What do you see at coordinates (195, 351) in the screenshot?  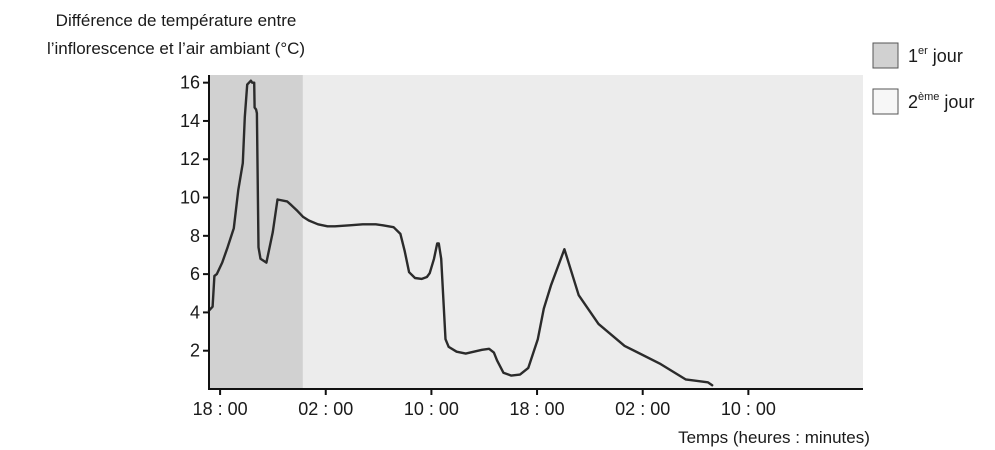 I see `y-tick-label-2: 2` at bounding box center [195, 351].